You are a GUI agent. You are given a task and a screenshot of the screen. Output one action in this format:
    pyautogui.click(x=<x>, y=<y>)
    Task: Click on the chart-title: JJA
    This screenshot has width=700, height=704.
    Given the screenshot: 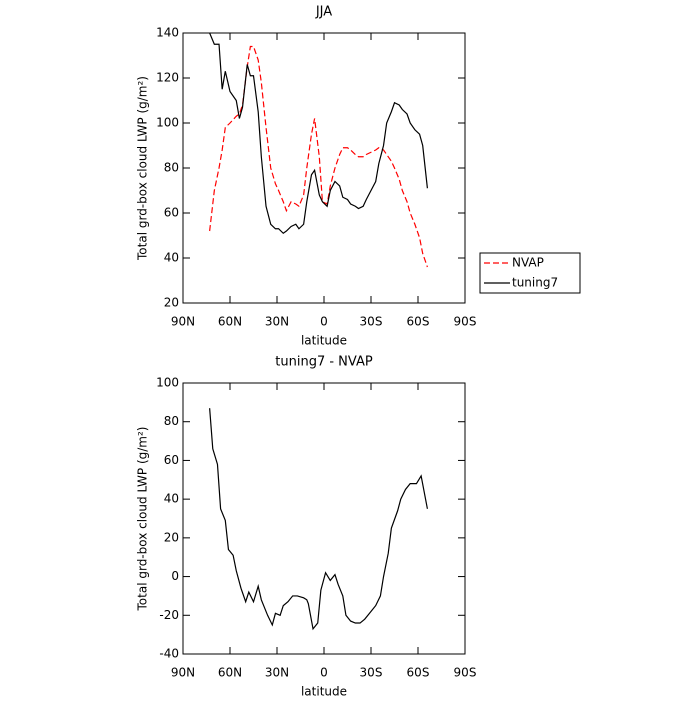 What is the action you would take?
    pyautogui.click(x=323, y=12)
    